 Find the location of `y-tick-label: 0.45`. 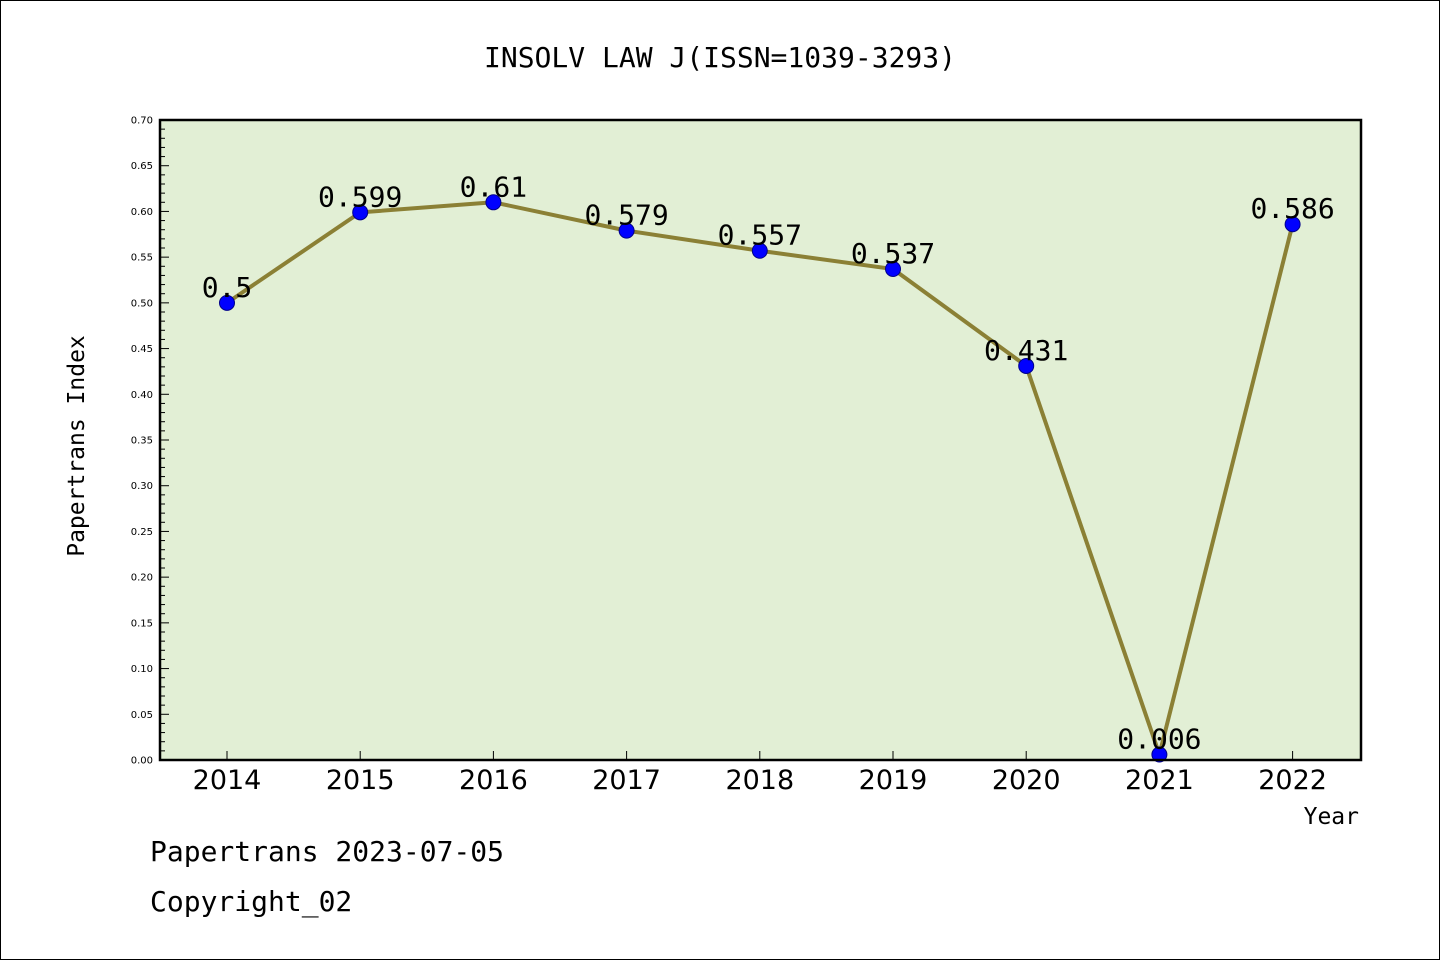

y-tick-label: 0.45 is located at coordinates (142, 349).